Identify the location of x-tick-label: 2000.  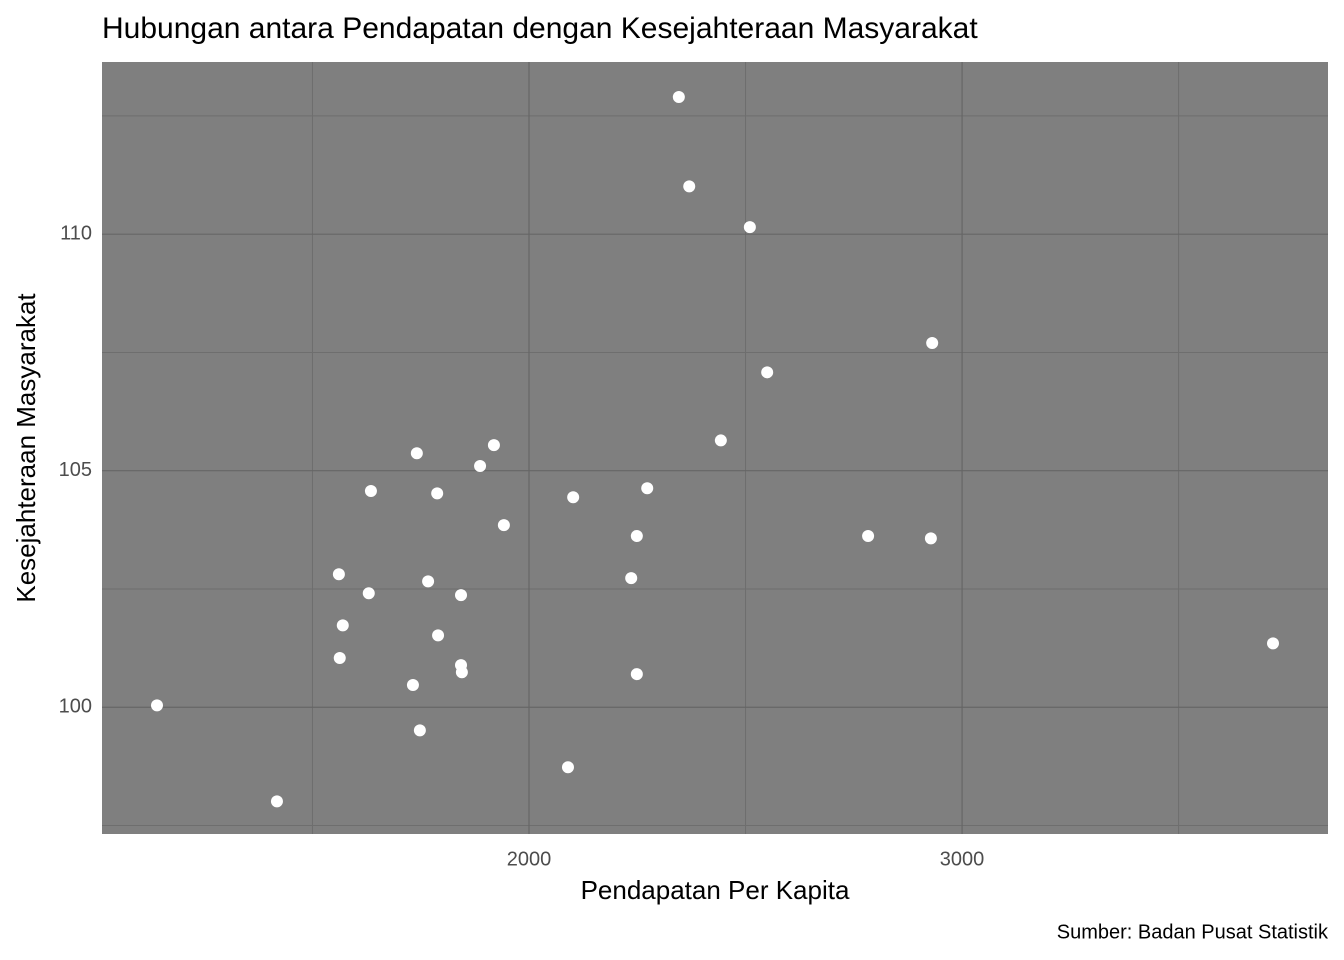
(529, 859).